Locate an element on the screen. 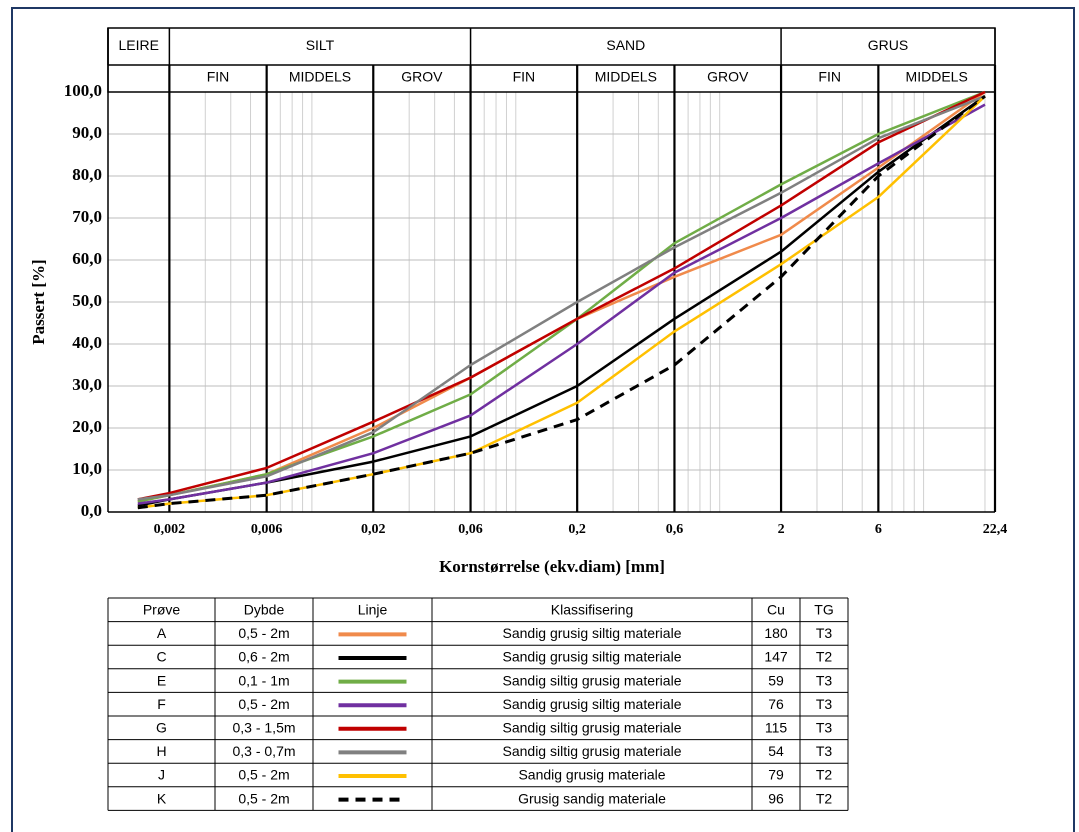 This screenshot has height=832, width=1079. table-cell: 0,6 - 2m is located at coordinates (263, 657).